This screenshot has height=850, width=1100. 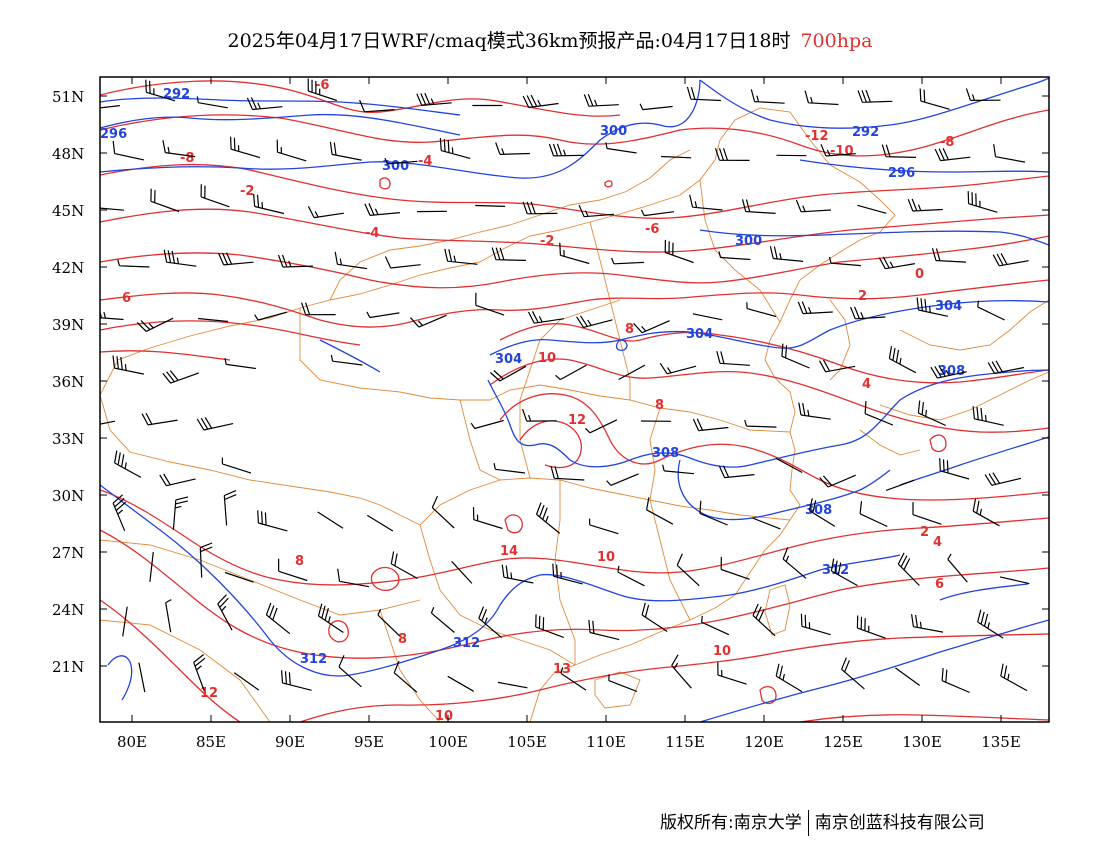 What do you see at coordinates (629, 329) in the screenshot?
I see `temp-label: 8` at bounding box center [629, 329].